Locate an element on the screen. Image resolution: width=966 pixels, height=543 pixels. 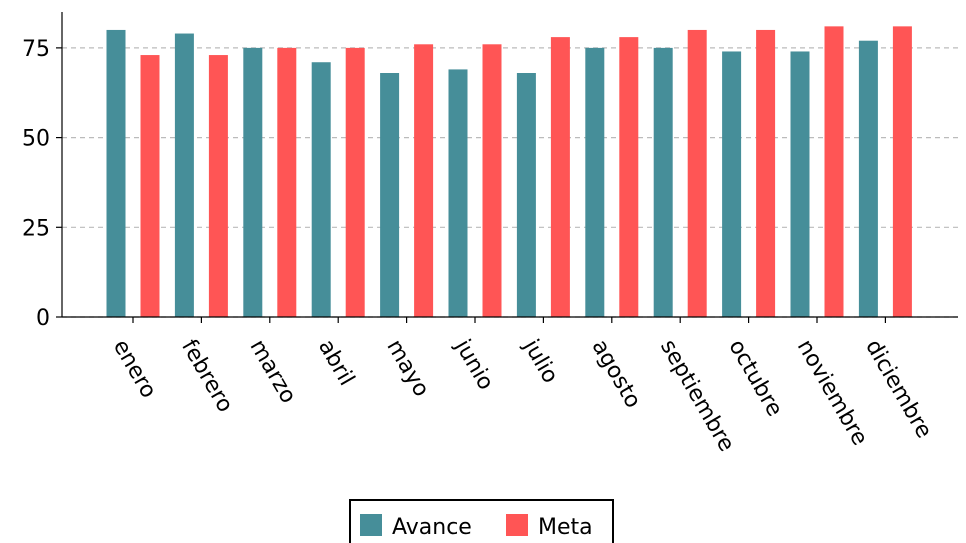
legend-box is located at coordinates (481, 521).